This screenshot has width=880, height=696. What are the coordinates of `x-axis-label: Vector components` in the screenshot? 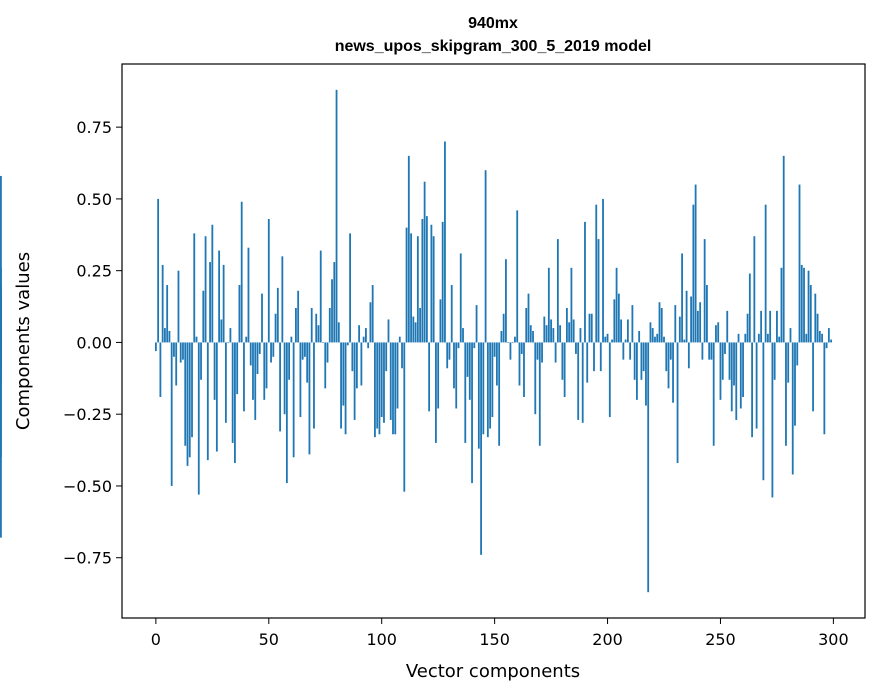 It's located at (493, 671).